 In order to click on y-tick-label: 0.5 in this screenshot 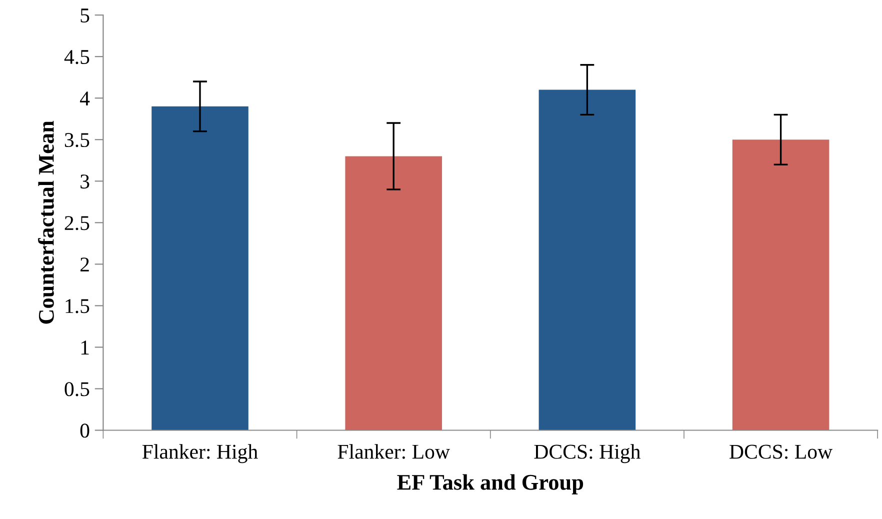, I will do `click(77, 389)`.